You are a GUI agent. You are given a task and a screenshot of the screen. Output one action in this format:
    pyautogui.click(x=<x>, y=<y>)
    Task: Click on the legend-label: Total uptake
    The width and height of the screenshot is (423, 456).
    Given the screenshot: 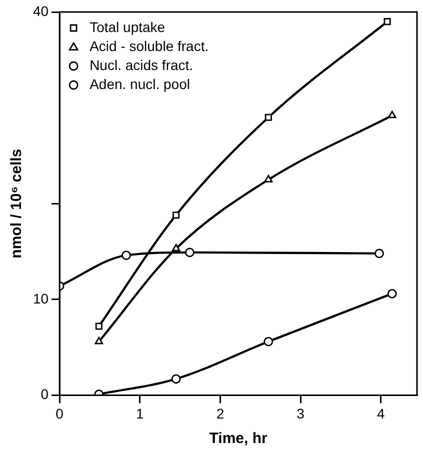 What is the action you would take?
    pyautogui.click(x=128, y=26)
    